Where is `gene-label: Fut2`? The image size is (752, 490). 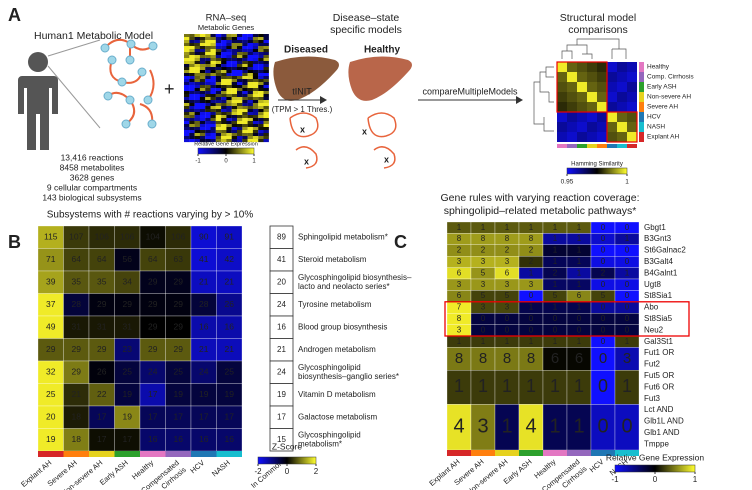 gene-label: Fut2 is located at coordinates (652, 364).